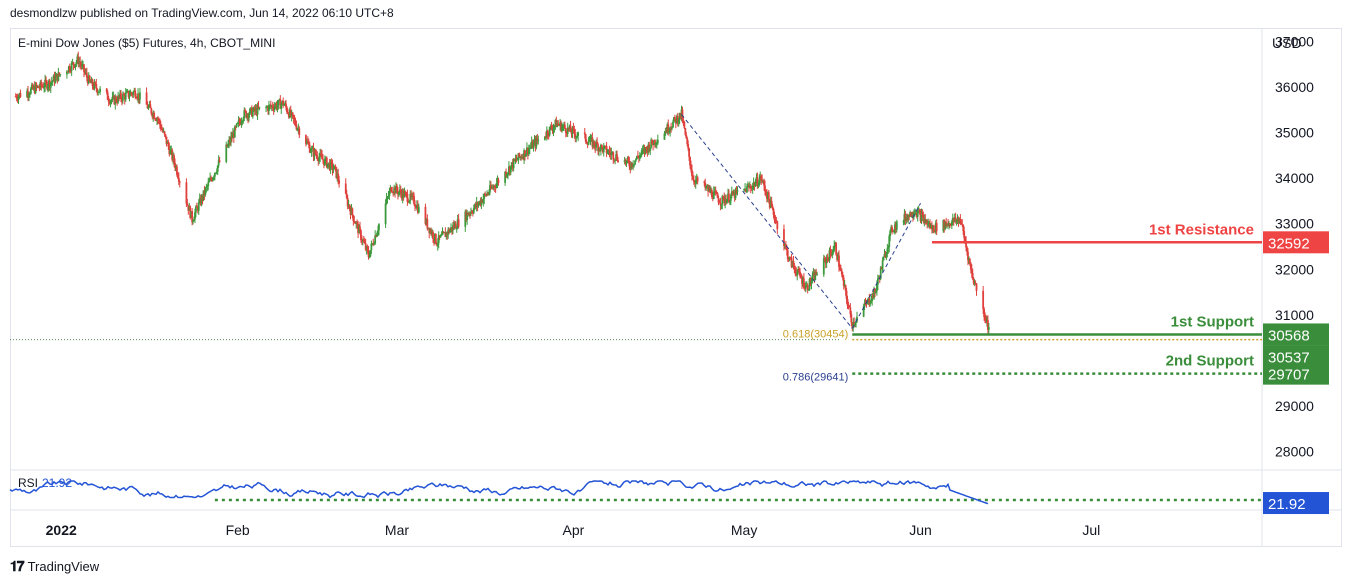 The width and height of the screenshot is (1353, 583). What do you see at coordinates (1296, 242) in the screenshot?
I see `resistance-badge-box` at bounding box center [1296, 242].